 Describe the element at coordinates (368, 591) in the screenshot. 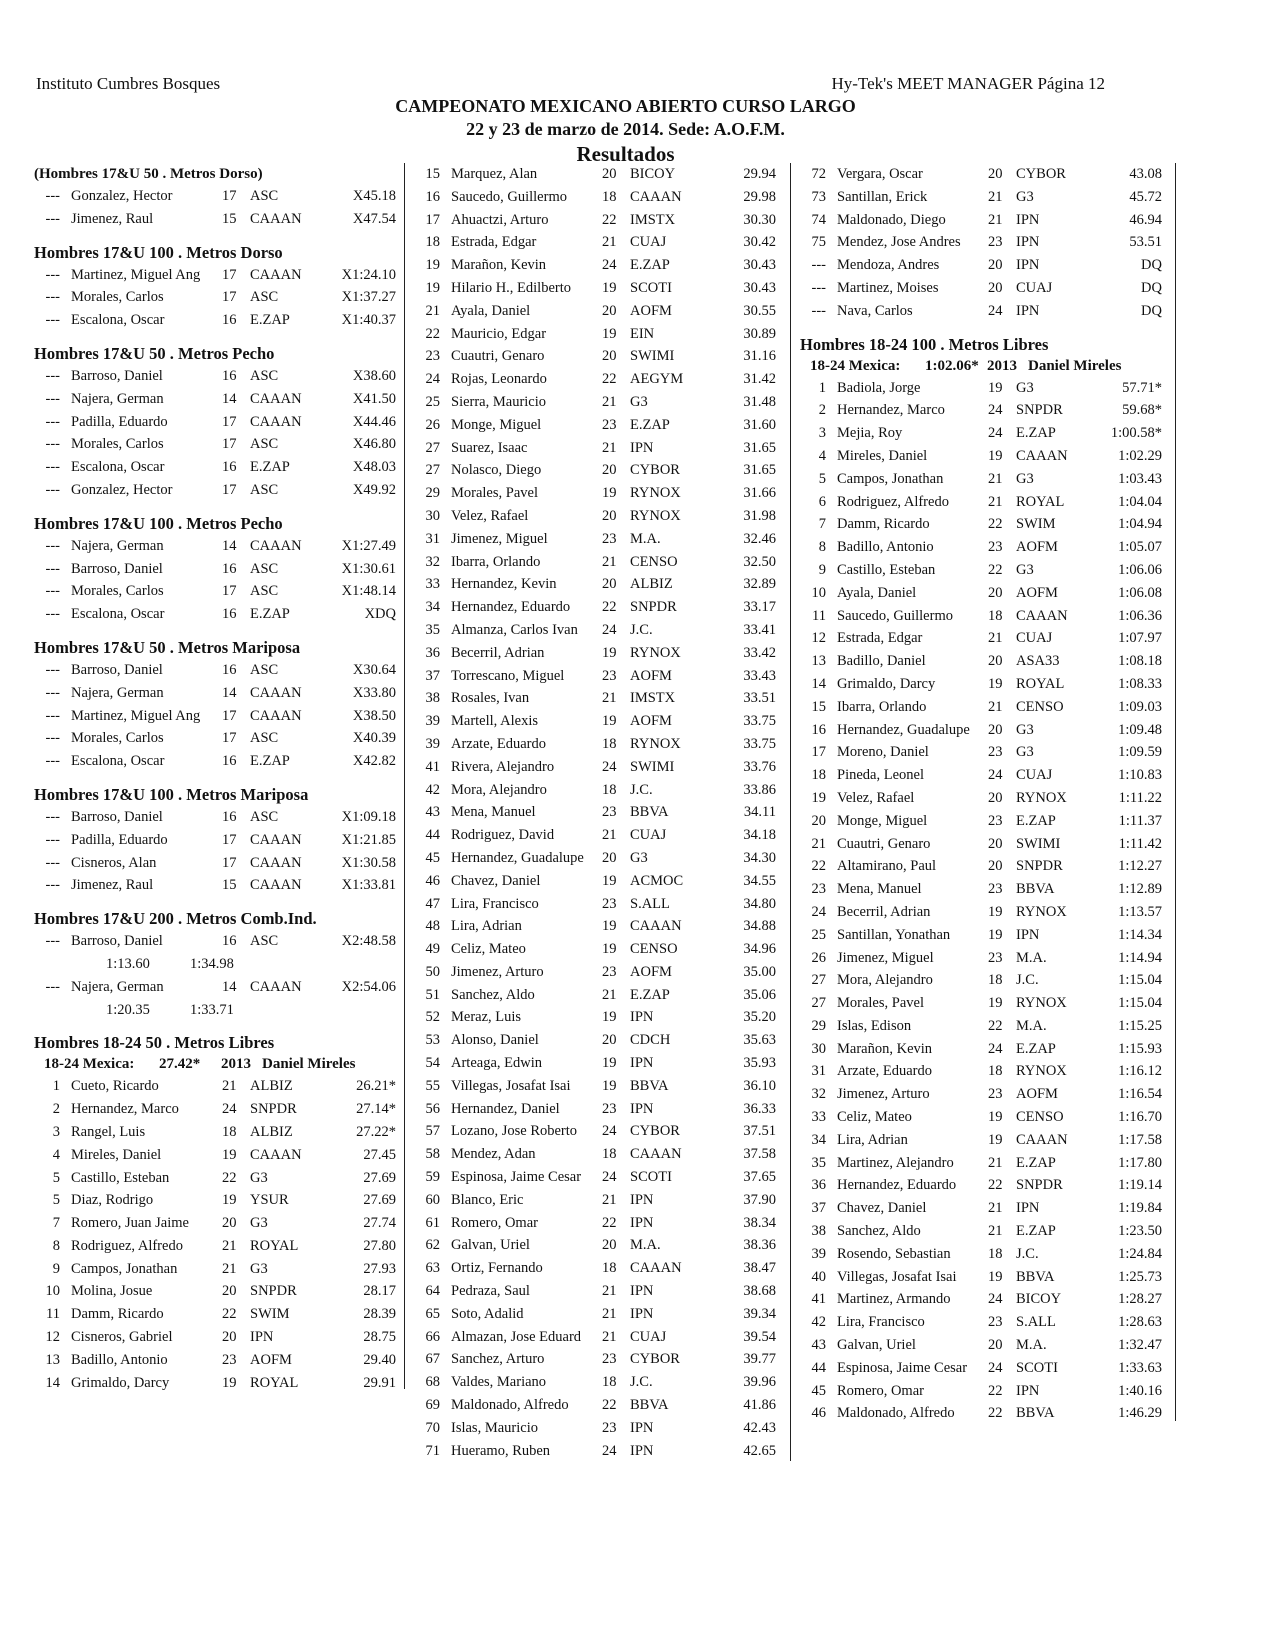

I see `final-time: X1:48.14` at that location.